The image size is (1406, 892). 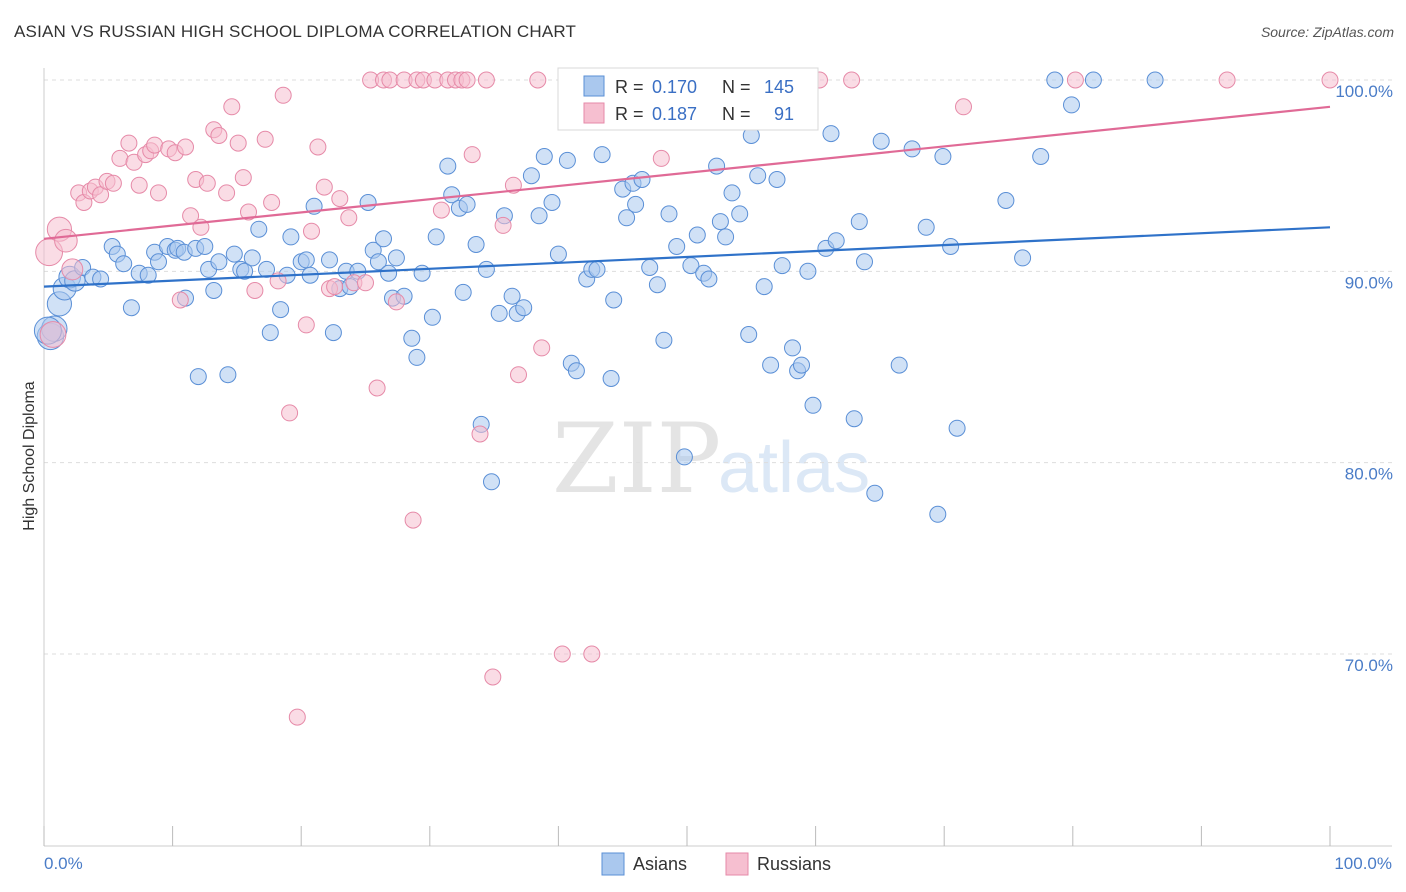 What do you see at coordinates (63, 863) in the screenshot?
I see `x-tick-label-min: 0.0%` at bounding box center [63, 863].